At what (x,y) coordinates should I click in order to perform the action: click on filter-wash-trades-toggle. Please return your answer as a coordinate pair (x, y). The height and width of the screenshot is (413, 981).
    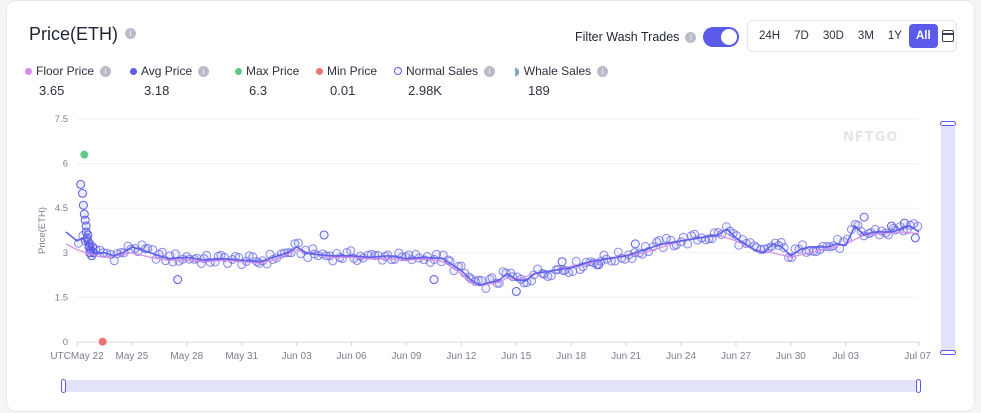
    Looking at the image, I should click on (721, 37).